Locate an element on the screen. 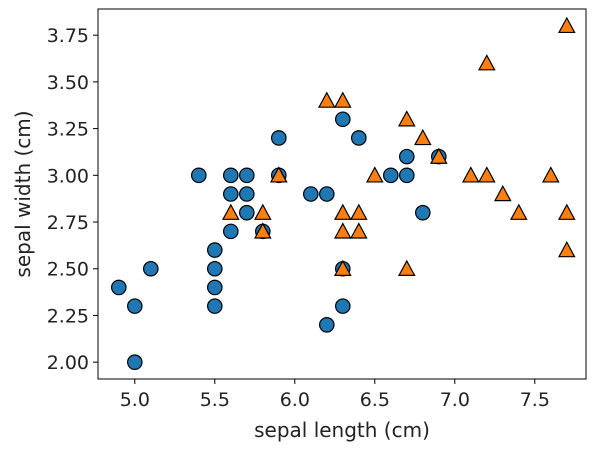 This screenshot has width=603, height=450. x-axis-label: sepal length (cm) is located at coordinates (342, 430).